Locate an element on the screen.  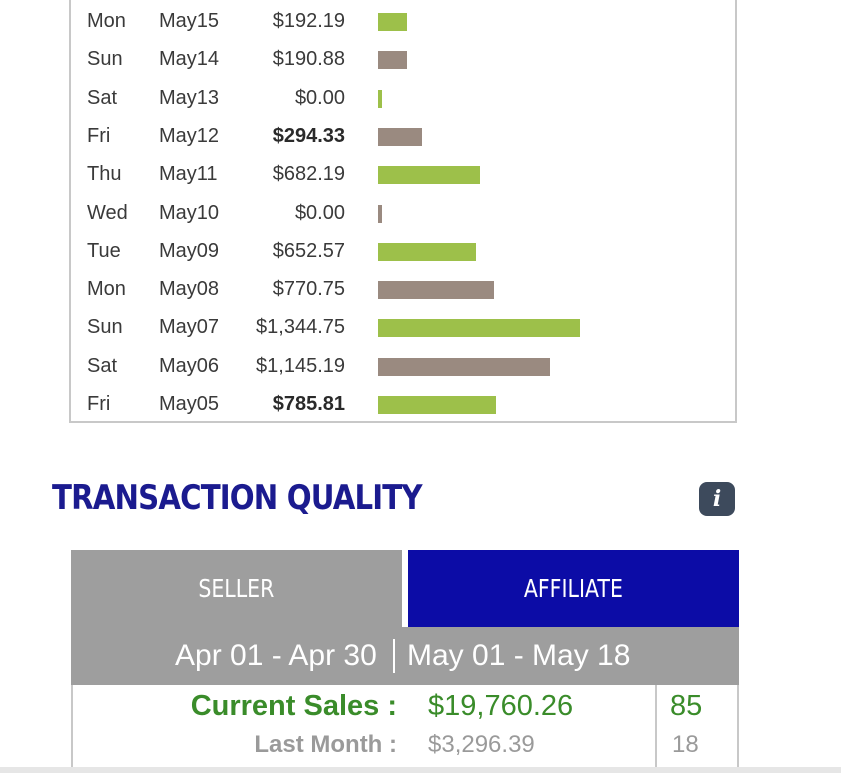
tab-seller: SELLER is located at coordinates (236, 588).